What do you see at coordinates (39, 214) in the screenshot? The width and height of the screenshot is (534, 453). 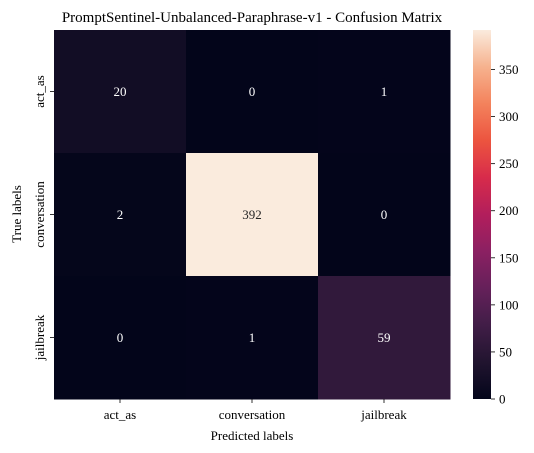 I see `y-tick-label: conversation` at bounding box center [39, 214].